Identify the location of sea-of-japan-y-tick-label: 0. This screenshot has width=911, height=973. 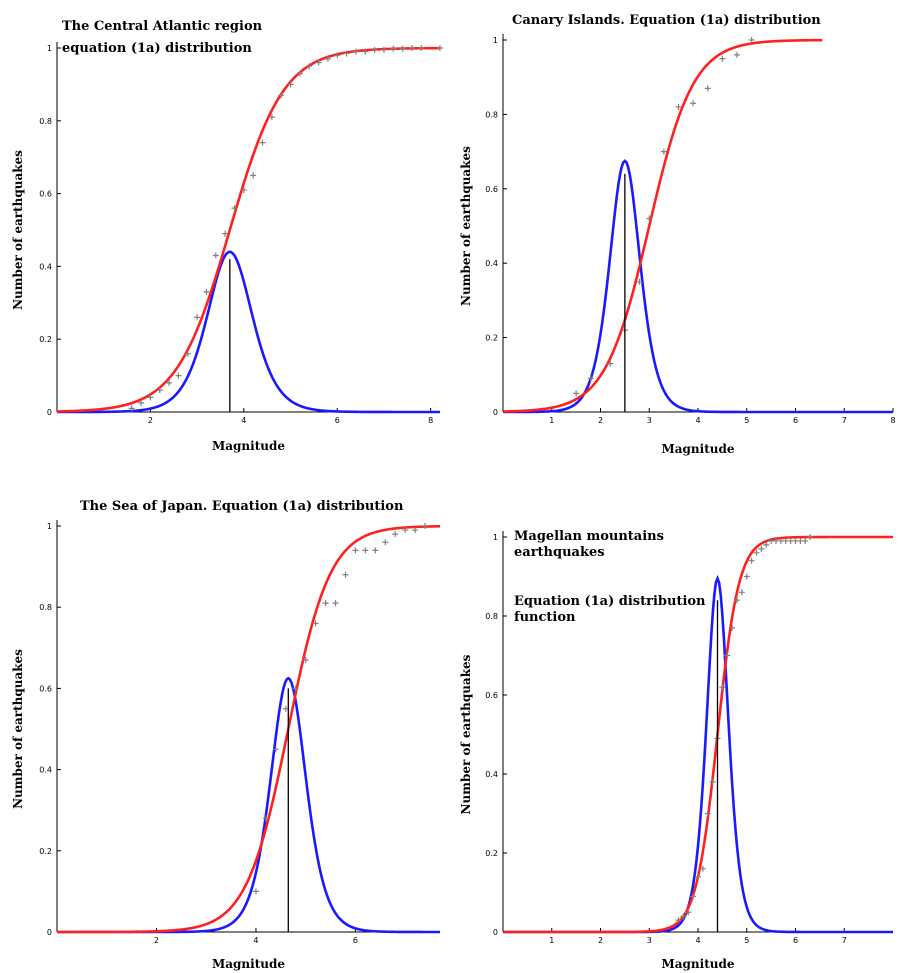
(49, 932).